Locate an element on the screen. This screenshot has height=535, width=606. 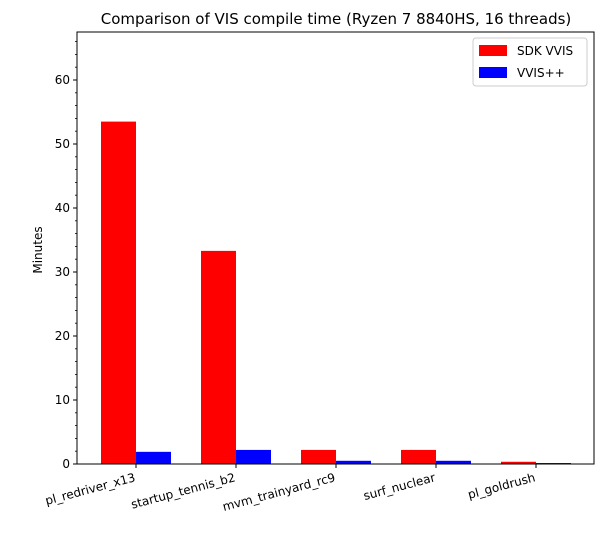
x-tick-label-pl-goldrush: pl_goldrush is located at coordinates (501, 485).